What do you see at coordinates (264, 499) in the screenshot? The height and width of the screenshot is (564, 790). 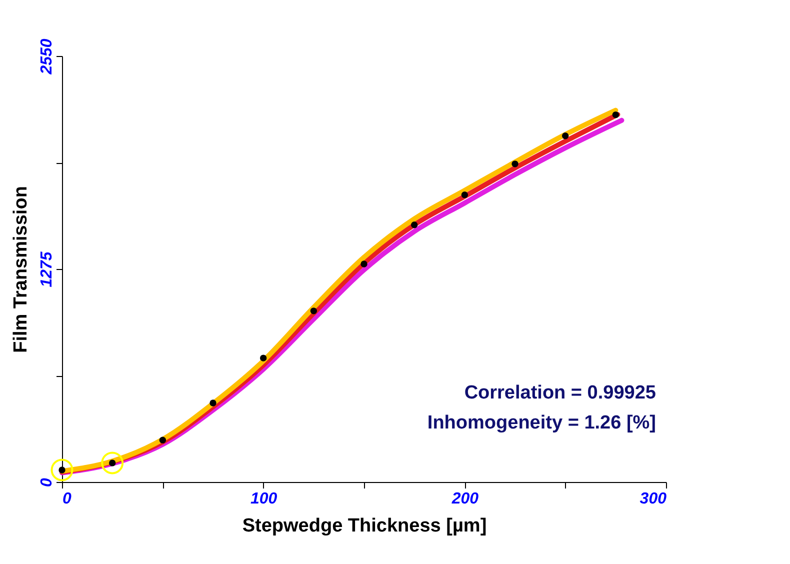 I see `x-tick-label: 100` at bounding box center [264, 499].